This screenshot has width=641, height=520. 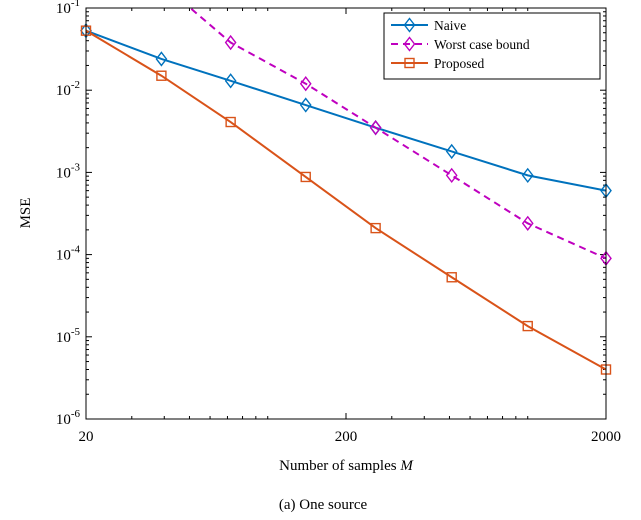 What do you see at coordinates (346, 437) in the screenshot?
I see `x-tick-label: 200` at bounding box center [346, 437].